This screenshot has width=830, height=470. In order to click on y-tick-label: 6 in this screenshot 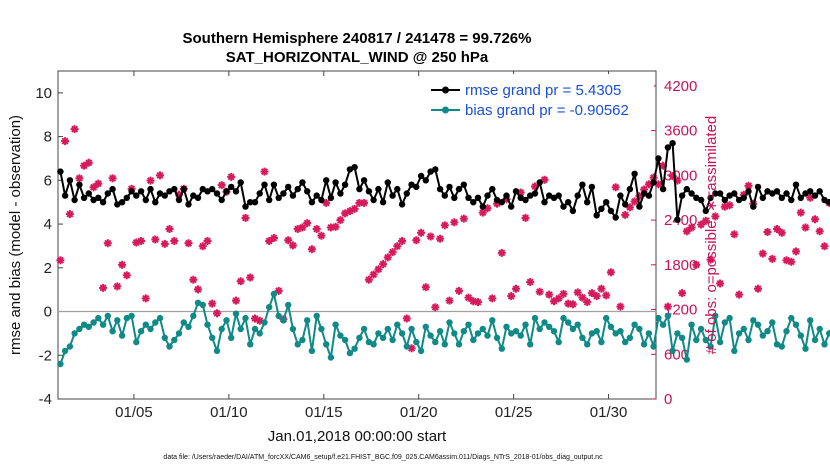, I will do `click(48, 180)`.